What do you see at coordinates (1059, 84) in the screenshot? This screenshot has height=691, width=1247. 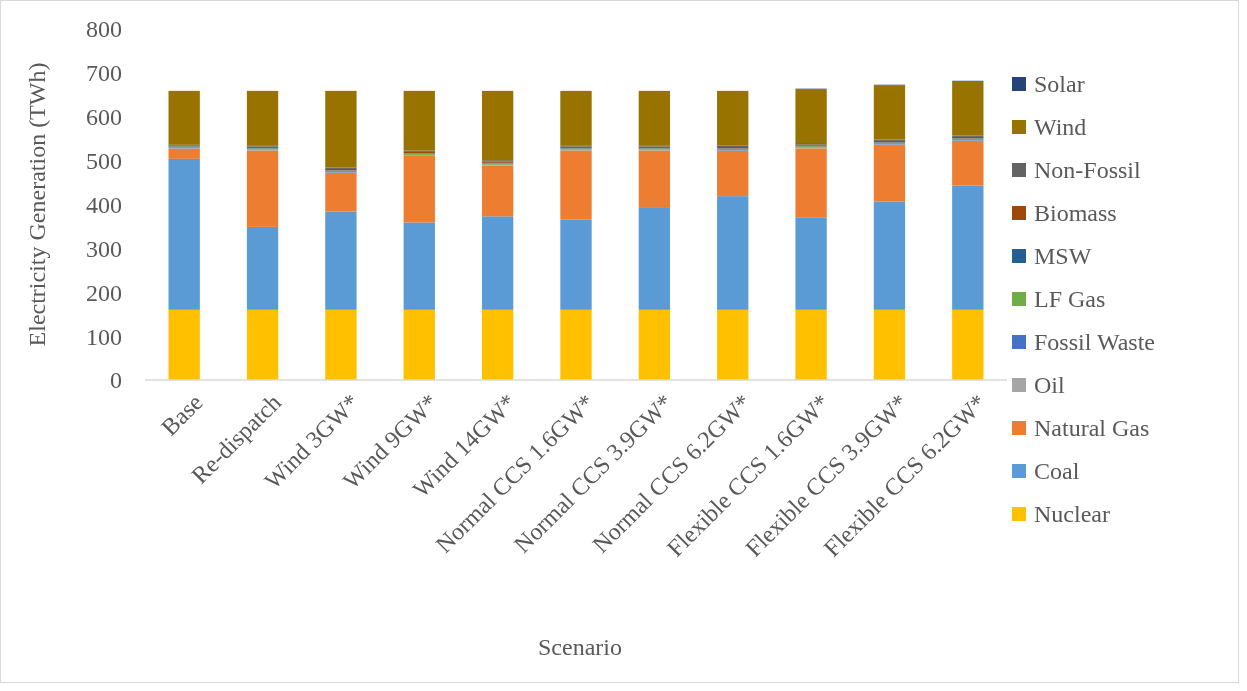 I see `legend-label: Solar` at bounding box center [1059, 84].